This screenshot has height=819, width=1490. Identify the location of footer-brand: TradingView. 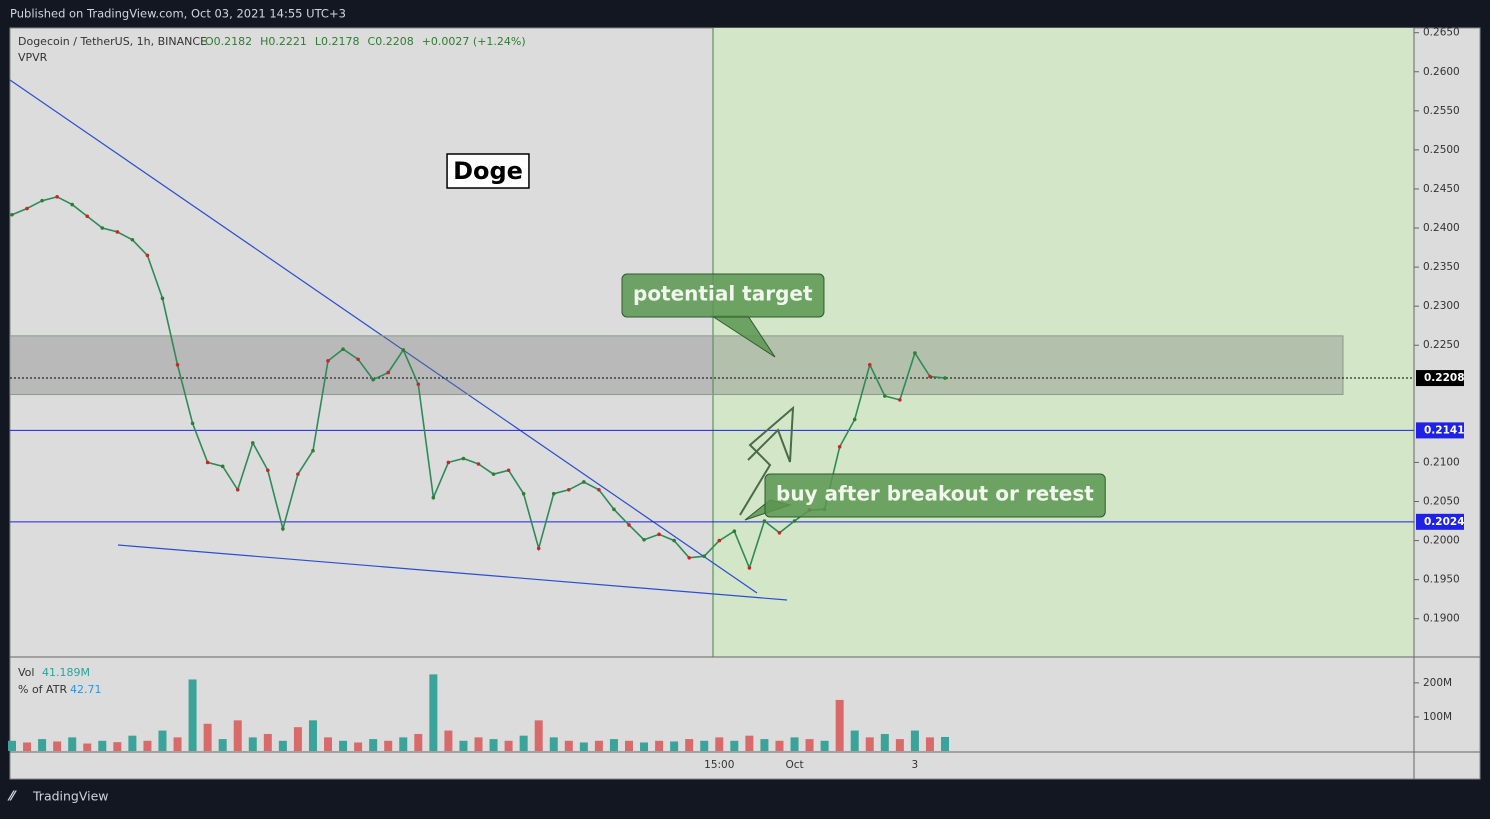
(70, 796).